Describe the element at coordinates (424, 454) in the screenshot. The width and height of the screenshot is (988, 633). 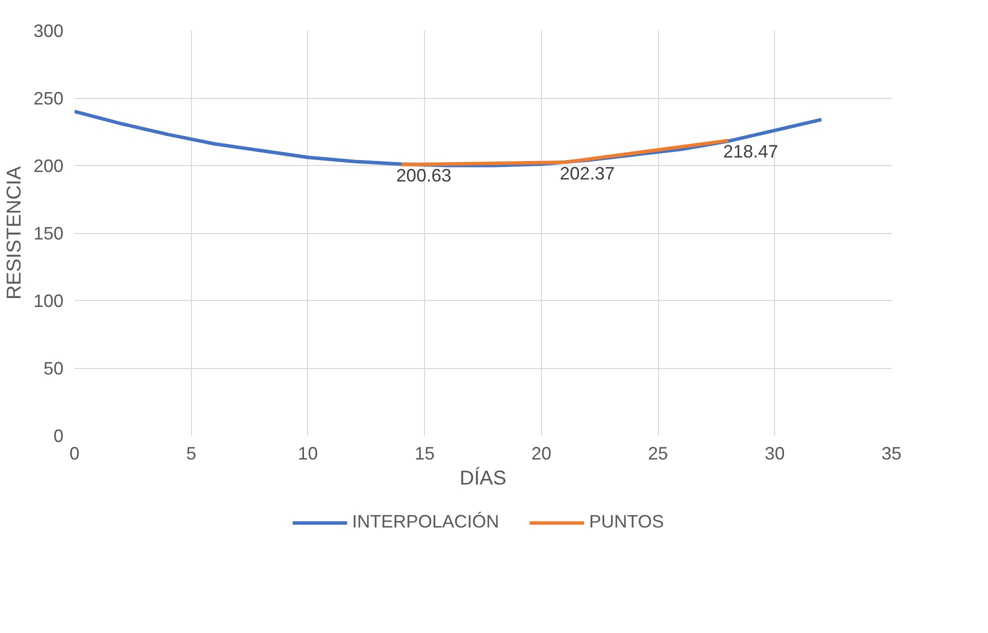
I see `x-tick-label: 15` at that location.